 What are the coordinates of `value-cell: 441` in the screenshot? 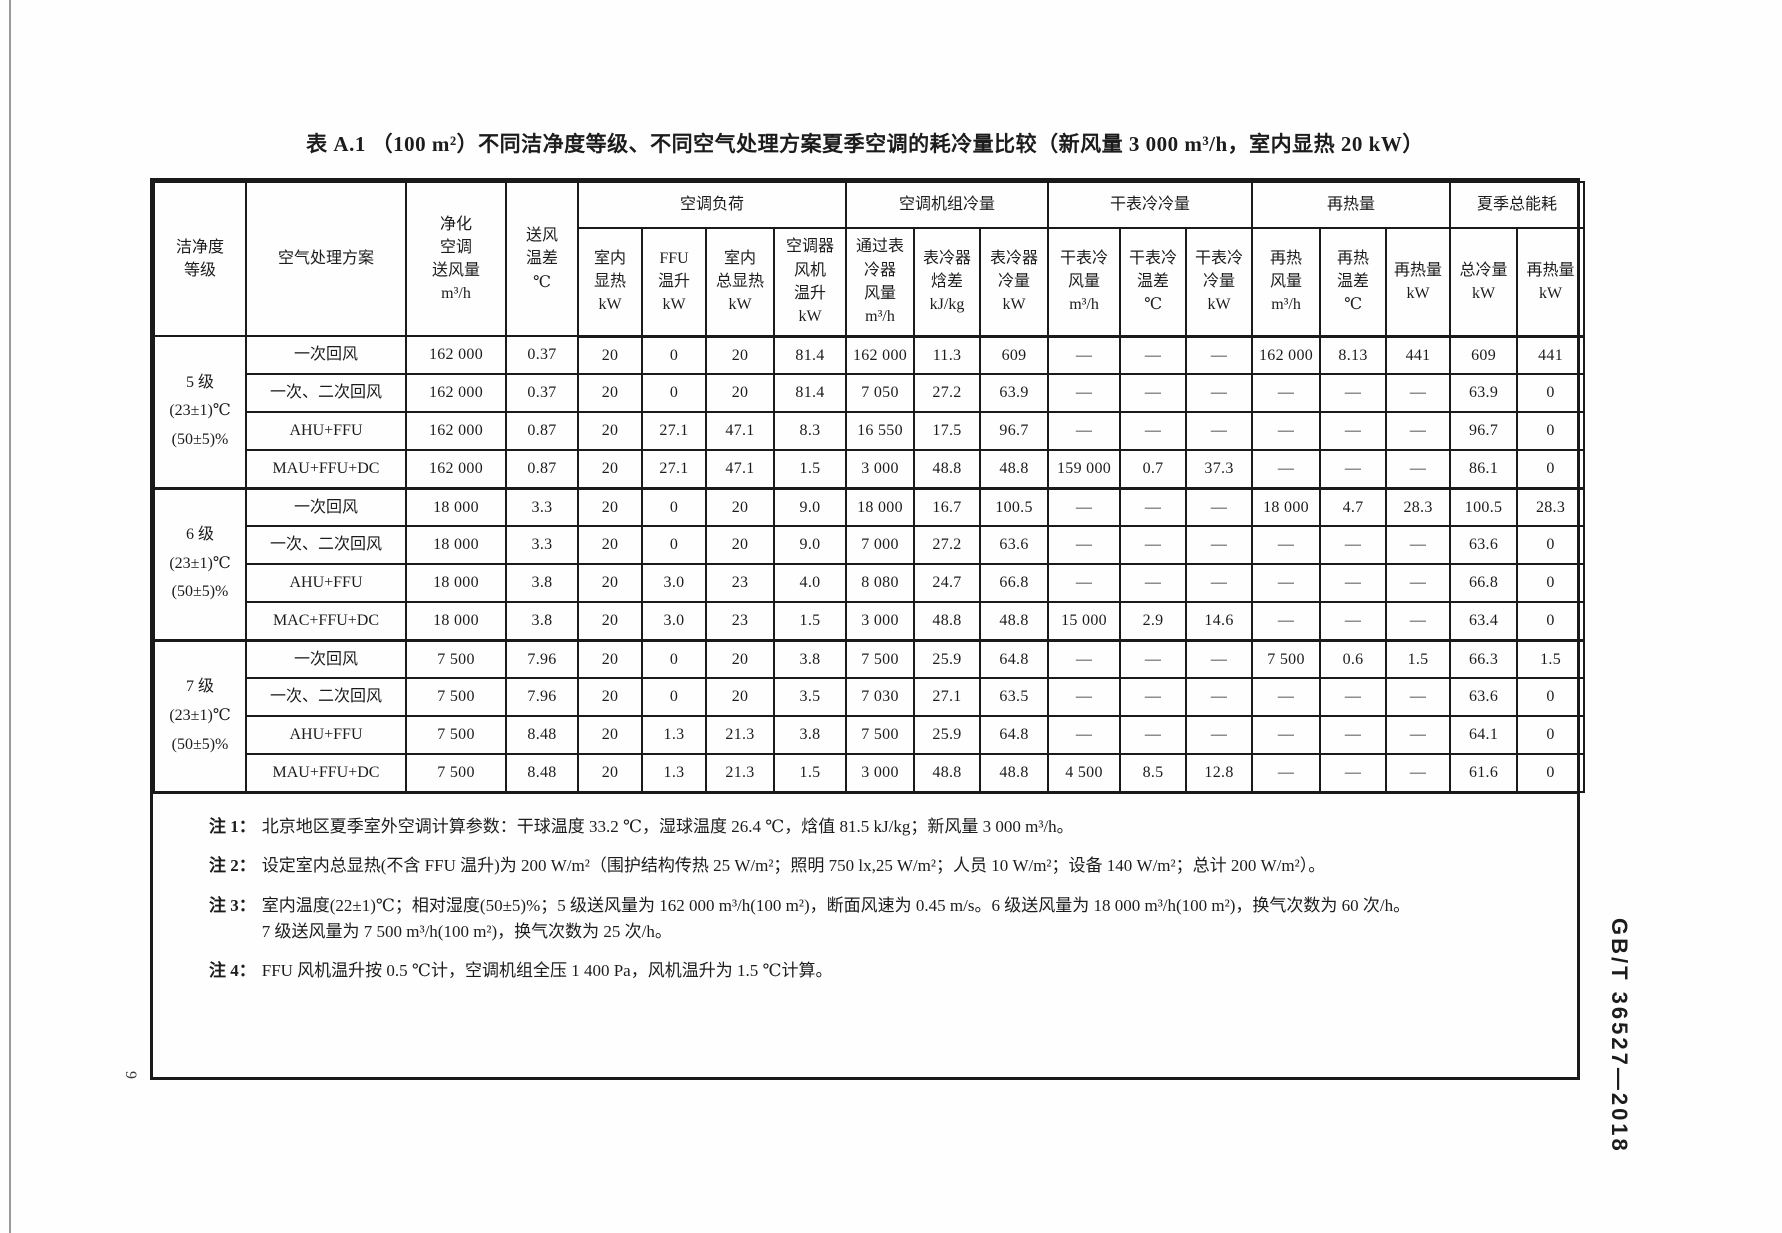 It's located at (1418, 355).